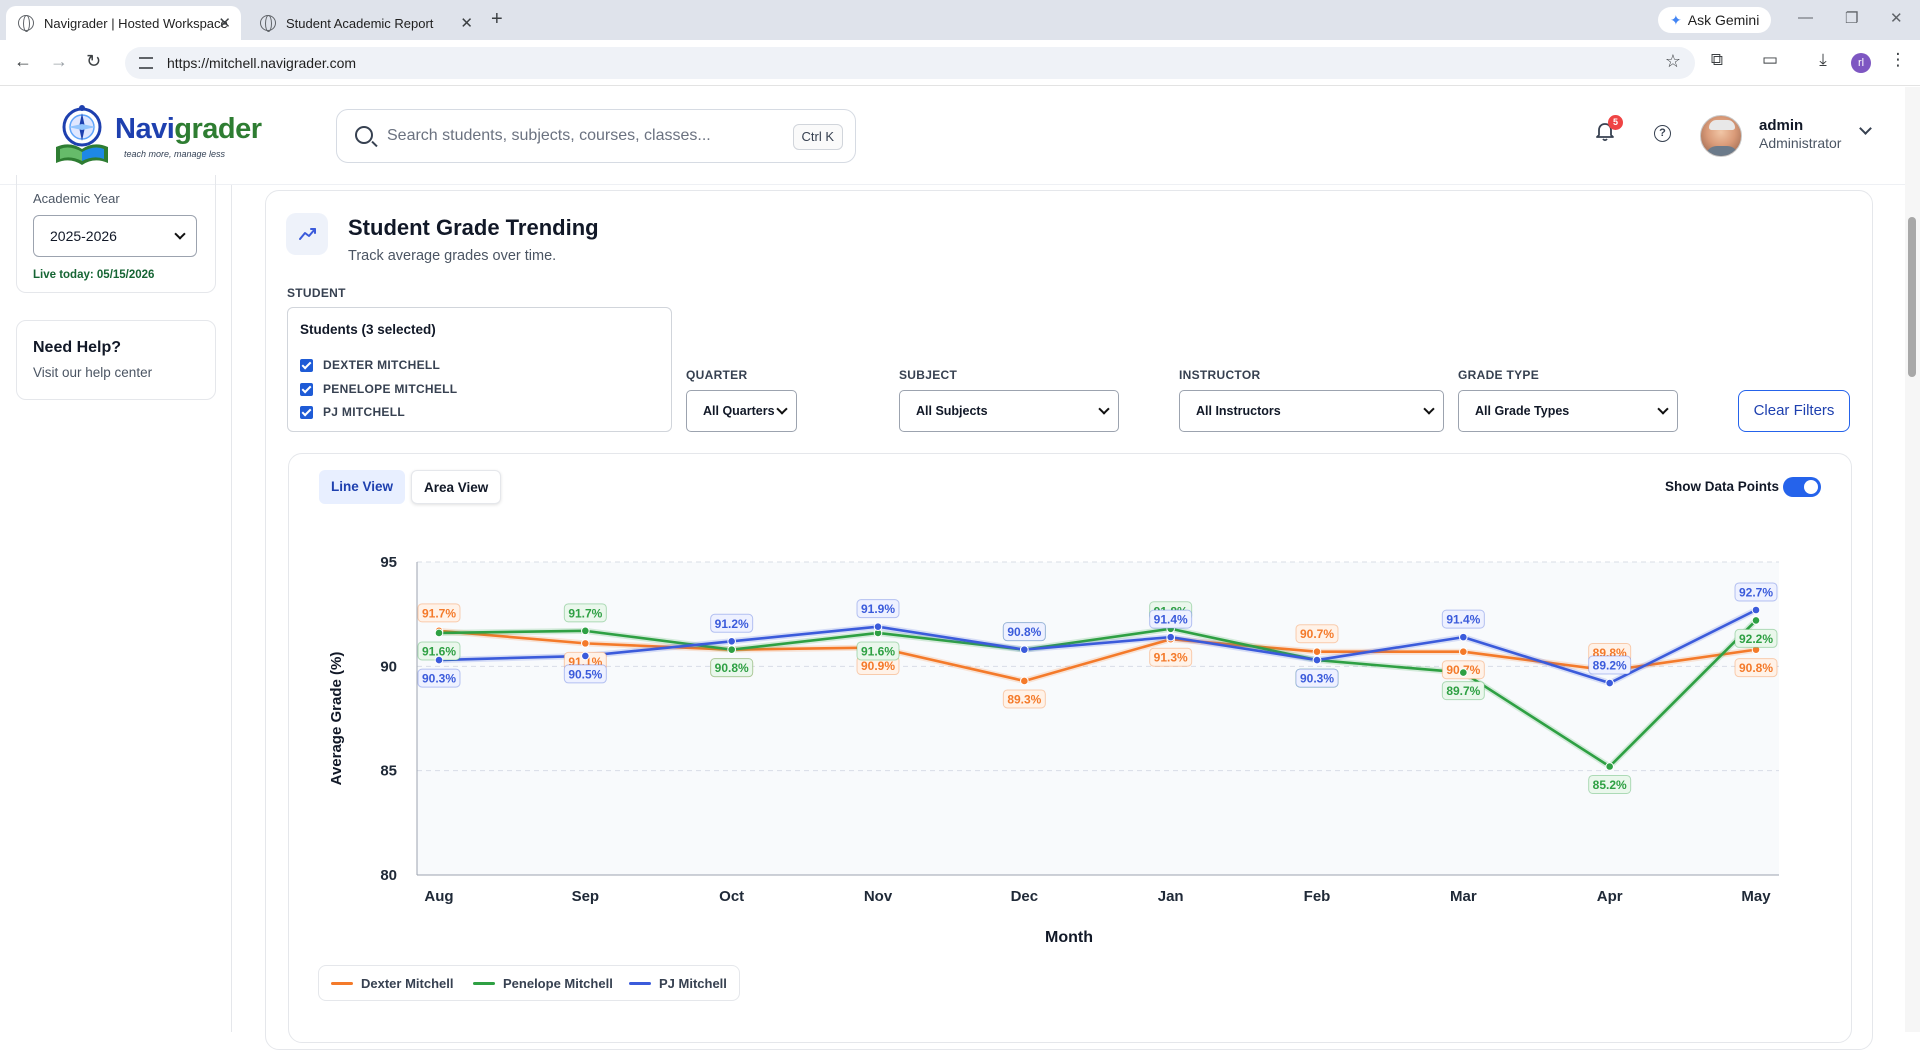  I want to click on restore-icon: ❐, so click(1852, 18).